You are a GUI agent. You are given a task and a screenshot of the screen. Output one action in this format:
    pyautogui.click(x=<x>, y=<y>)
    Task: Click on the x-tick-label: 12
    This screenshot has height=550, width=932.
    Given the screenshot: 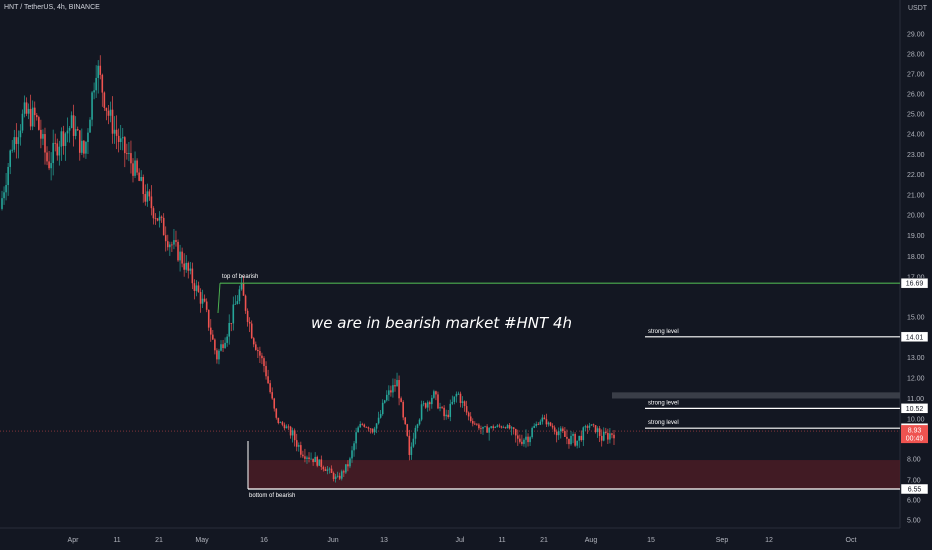 What is the action you would take?
    pyautogui.click(x=769, y=540)
    